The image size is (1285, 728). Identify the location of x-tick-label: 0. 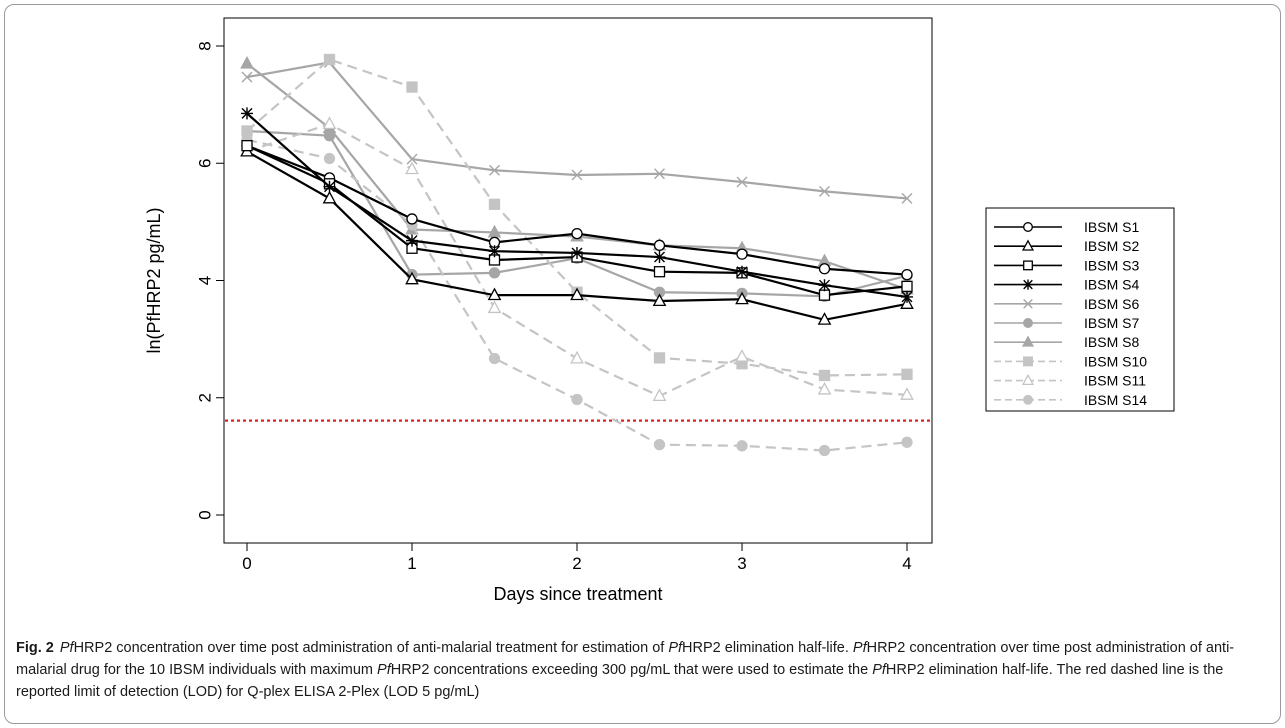
(246, 563).